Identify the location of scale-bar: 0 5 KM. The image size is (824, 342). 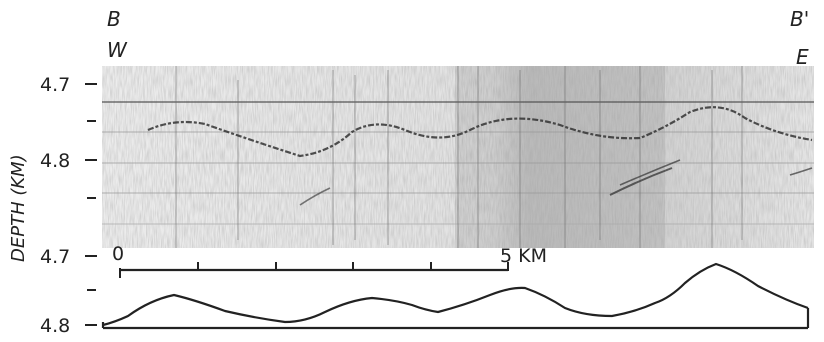
(329, 260).